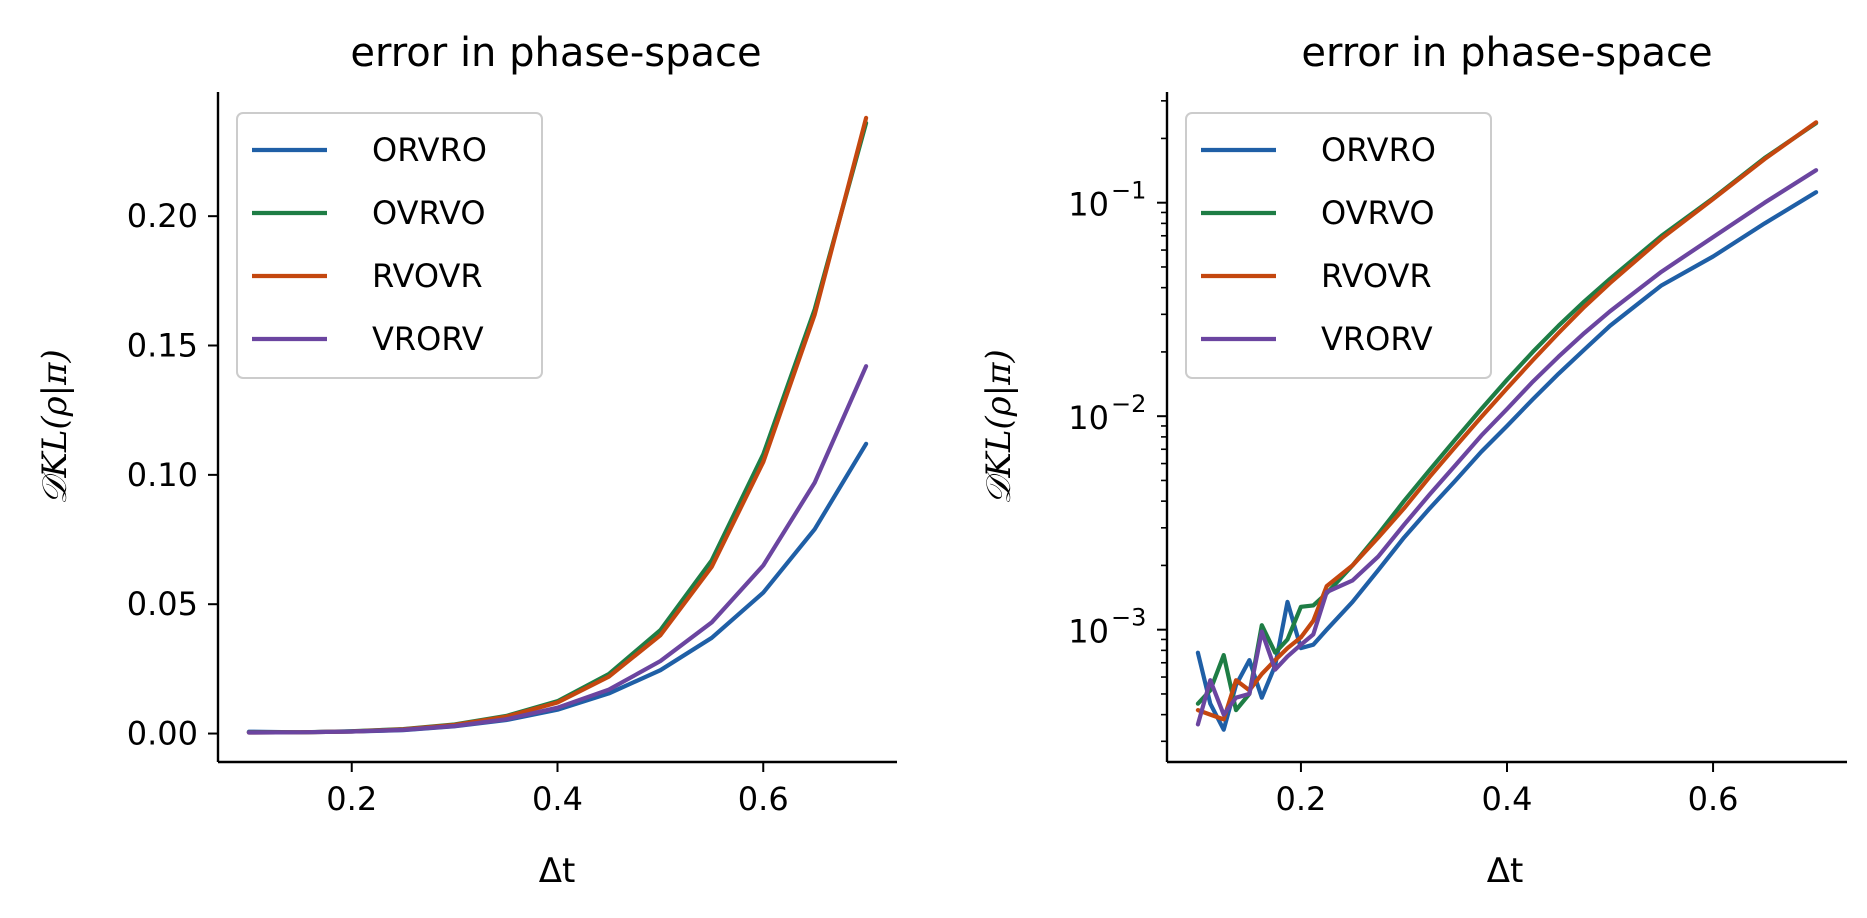  I want to click on left-y-axis-label: 𝒟KL(ρ|π), so click(55, 426).